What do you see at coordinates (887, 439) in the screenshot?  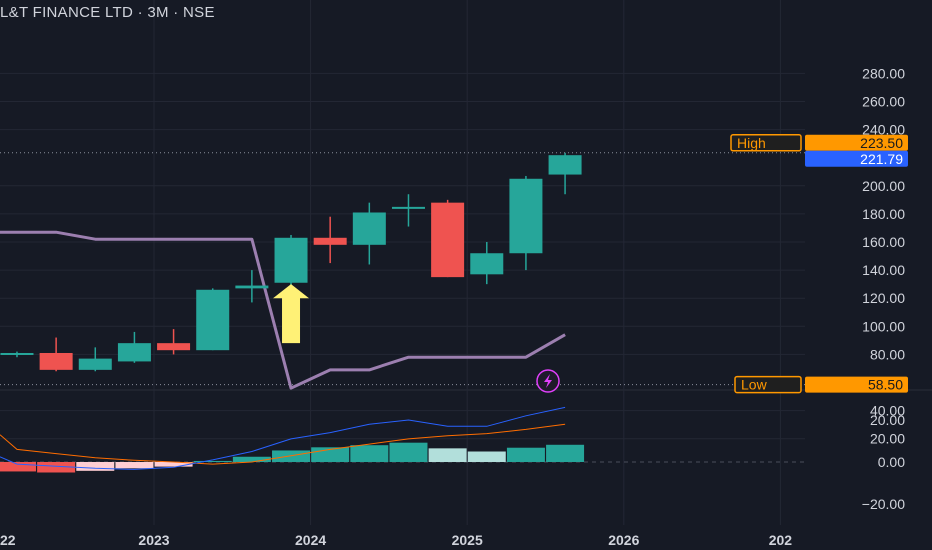 I see `price-tick-label: 20.00` at bounding box center [887, 439].